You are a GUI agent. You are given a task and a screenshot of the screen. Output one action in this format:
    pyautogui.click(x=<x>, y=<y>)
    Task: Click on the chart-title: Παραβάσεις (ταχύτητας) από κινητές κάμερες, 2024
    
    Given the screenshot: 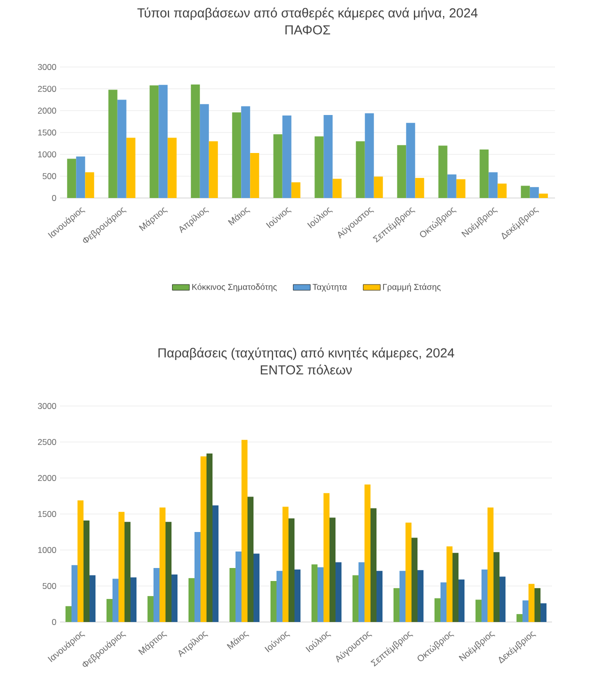 What is the action you would take?
    pyautogui.click(x=306, y=354)
    